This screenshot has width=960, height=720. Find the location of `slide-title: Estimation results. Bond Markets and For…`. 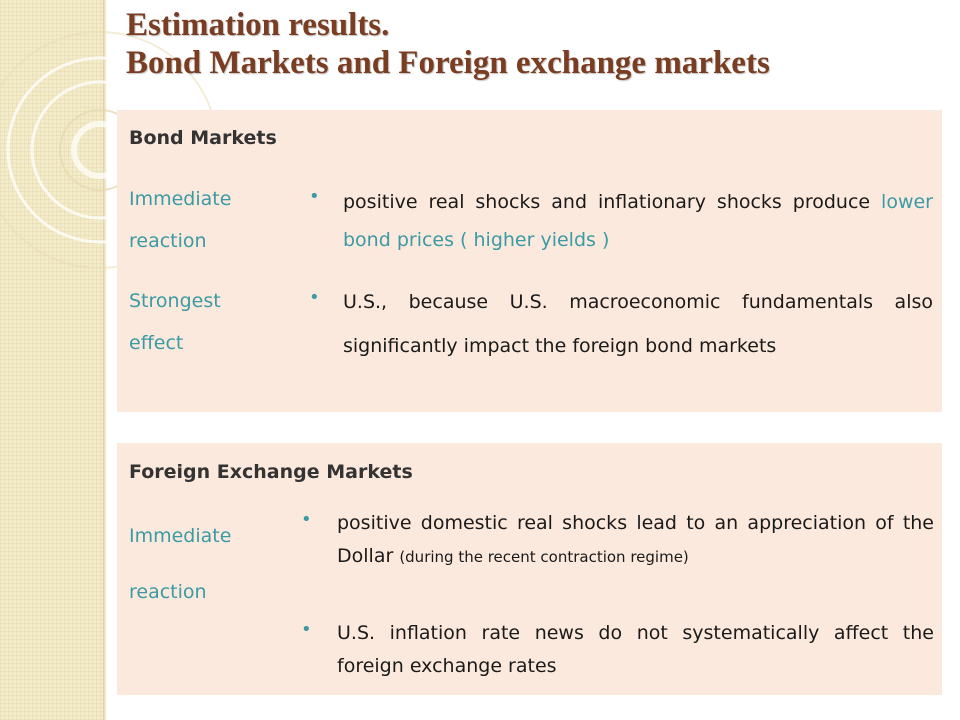

slide-title: Estimation results. Bond Markets and For… is located at coordinates (536, 44).